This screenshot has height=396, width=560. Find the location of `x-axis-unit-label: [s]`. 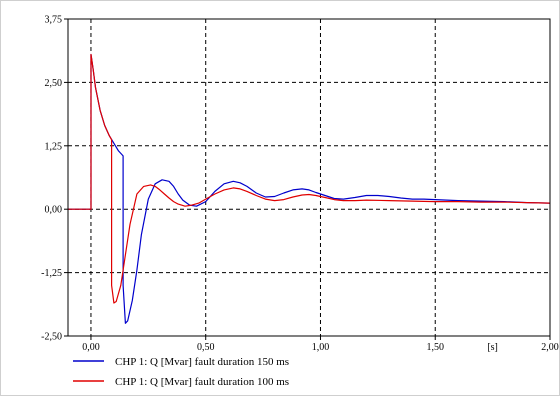

x-axis-unit-label: [s] is located at coordinates (492, 347).